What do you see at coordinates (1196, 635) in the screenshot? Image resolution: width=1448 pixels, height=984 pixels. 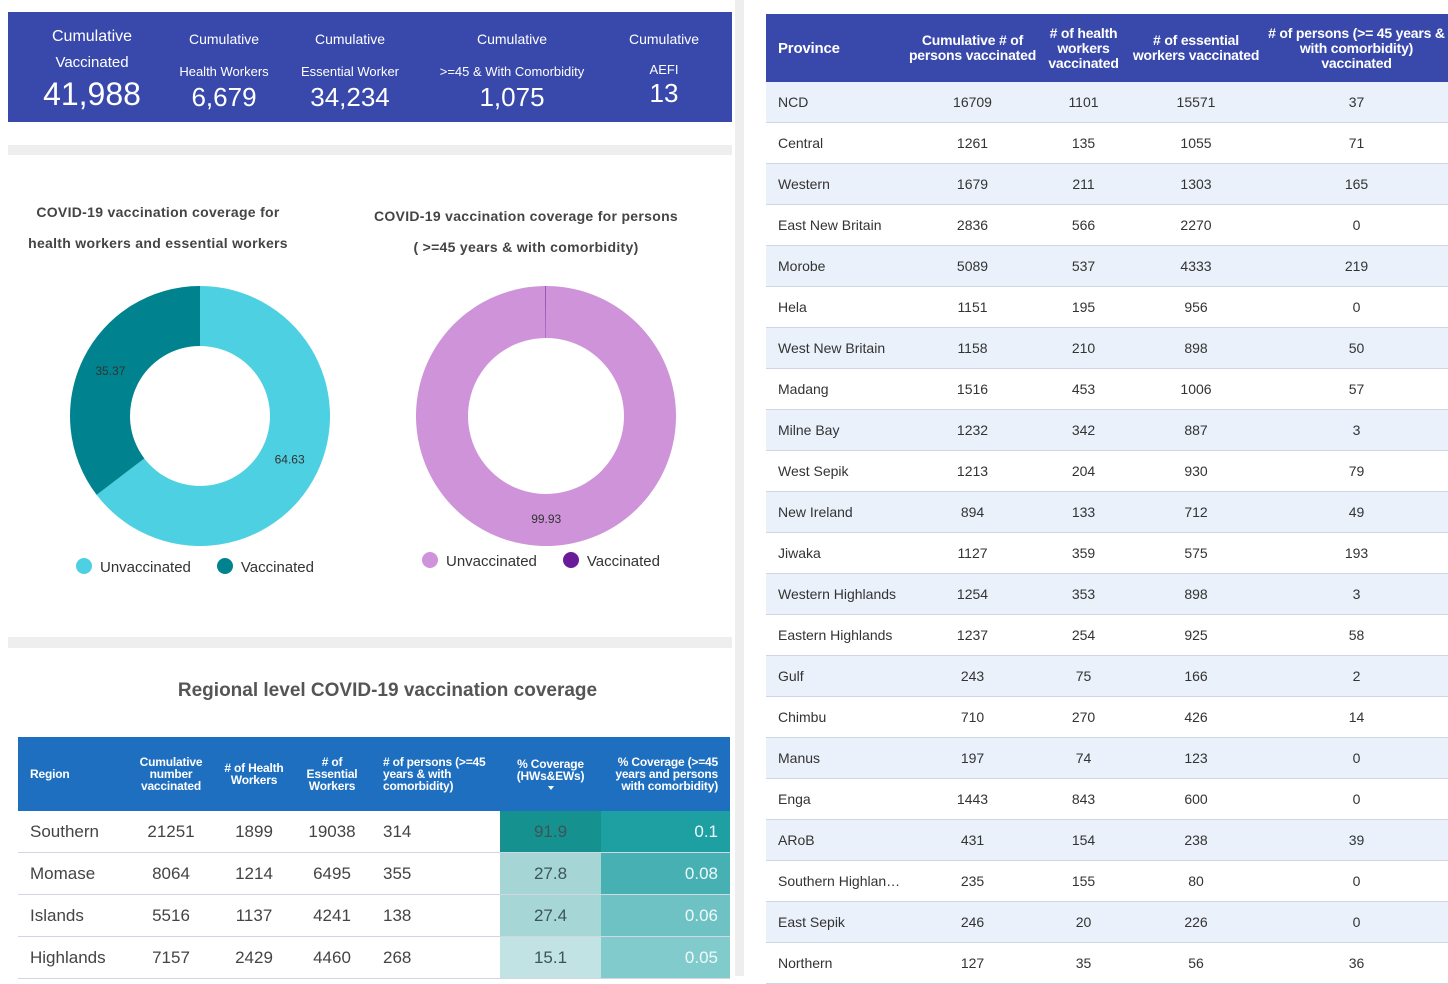 I see `table-cell: 925` at bounding box center [1196, 635].